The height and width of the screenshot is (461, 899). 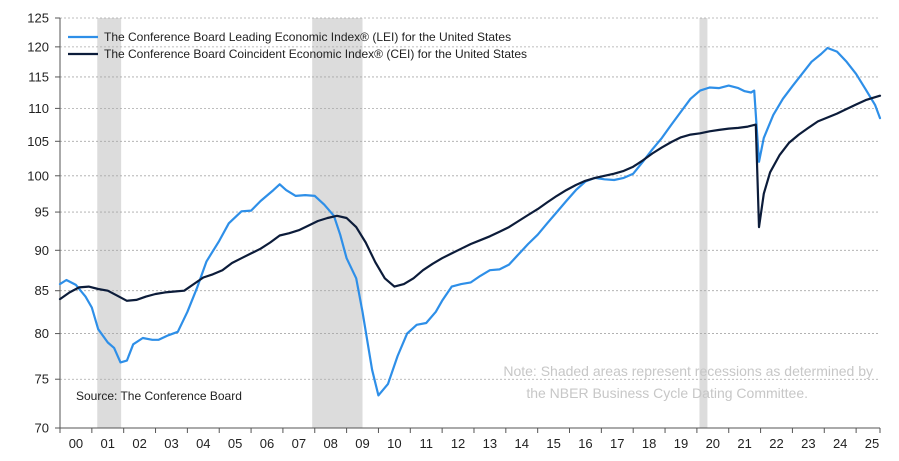 What do you see at coordinates (42, 290) in the screenshot?
I see `y-tick-label-85: 85` at bounding box center [42, 290].